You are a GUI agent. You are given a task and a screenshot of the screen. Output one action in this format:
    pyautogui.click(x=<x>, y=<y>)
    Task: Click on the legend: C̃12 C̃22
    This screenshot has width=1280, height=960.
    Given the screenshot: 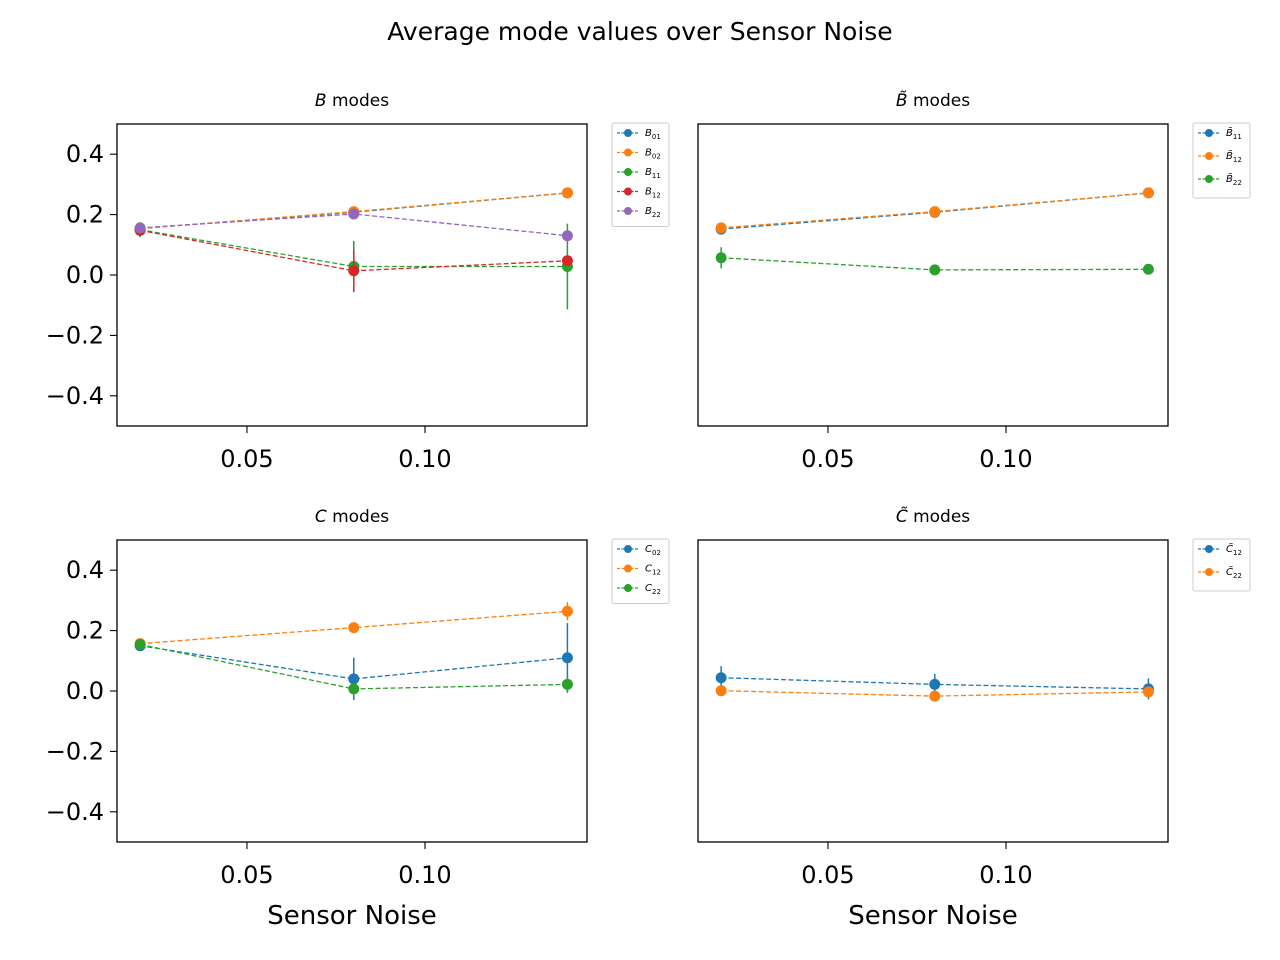 What is the action you would take?
    pyautogui.click(x=1221, y=565)
    